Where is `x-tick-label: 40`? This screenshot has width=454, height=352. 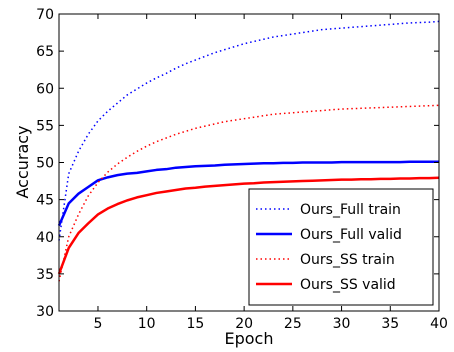
x-tick-label: 40 is located at coordinates (439, 324).